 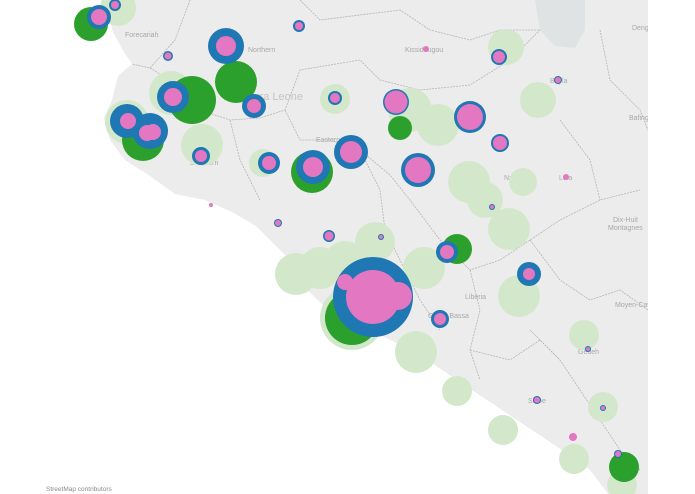 I want to click on label-dix-huit: Dix-Huit, so click(x=625, y=220).